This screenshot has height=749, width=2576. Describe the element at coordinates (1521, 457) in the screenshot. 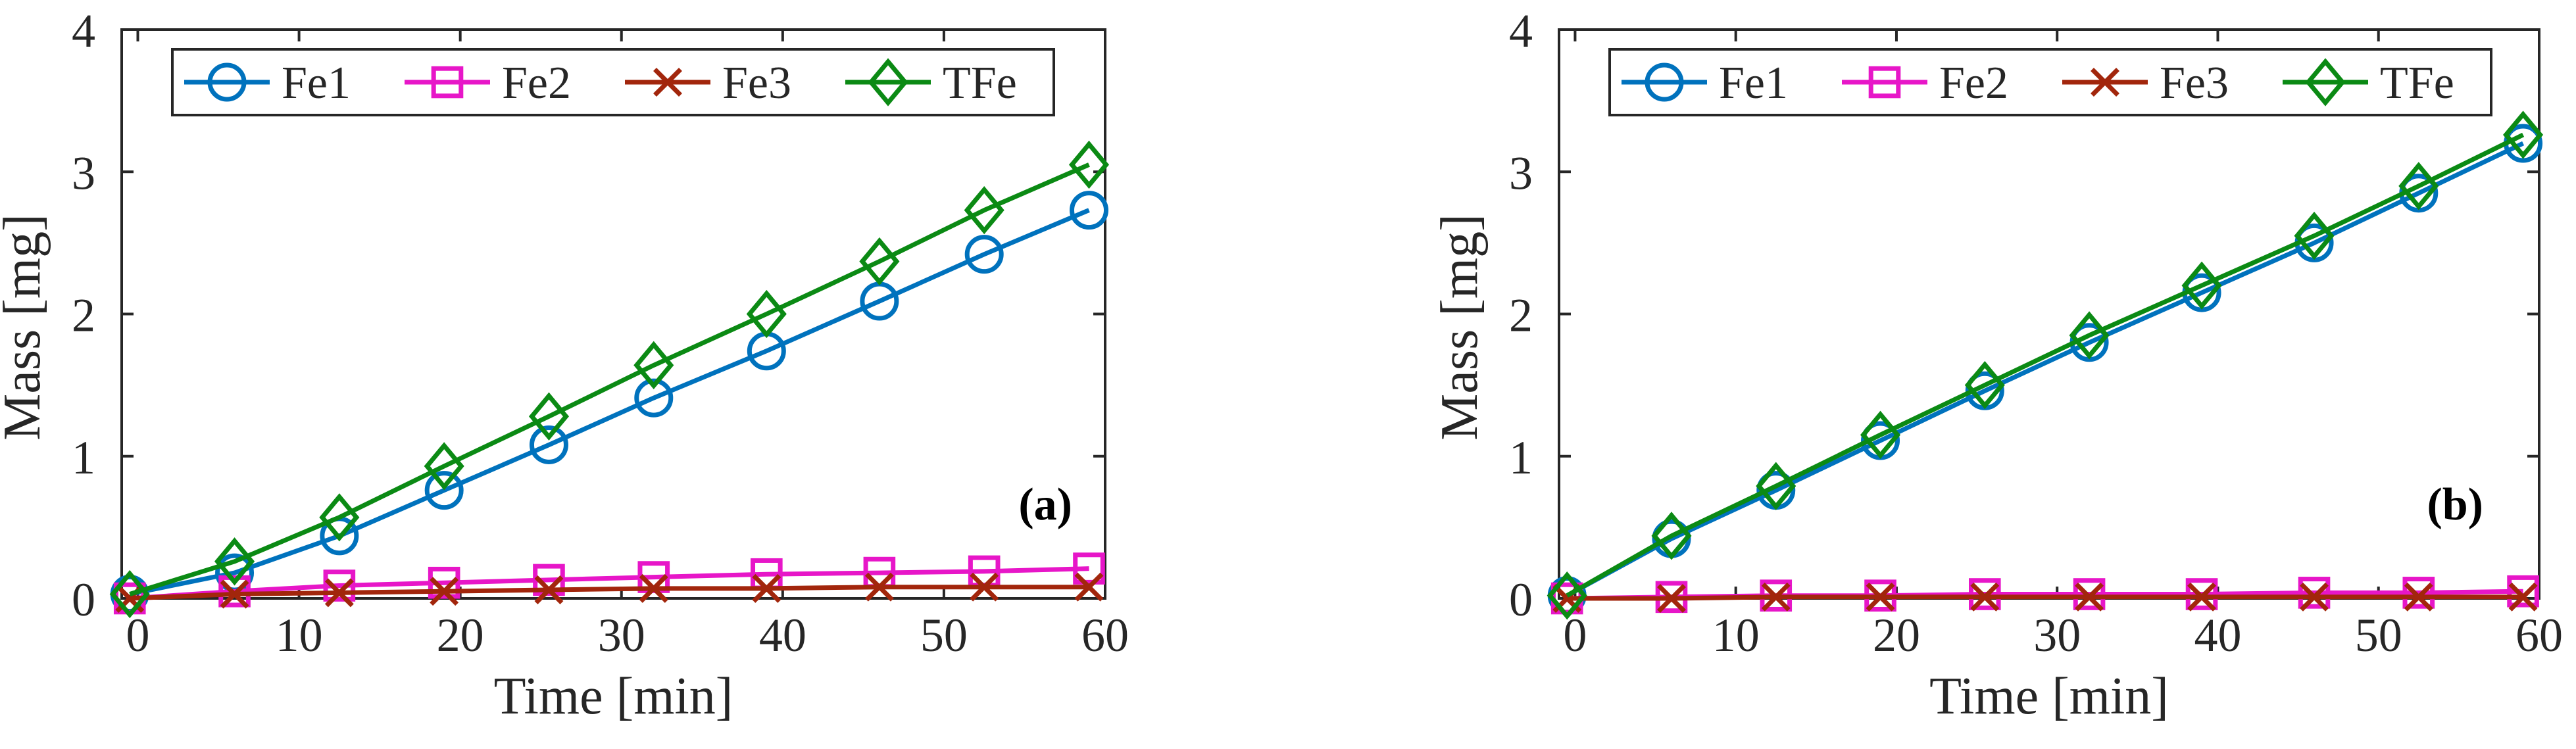

I see `y-tick-label: 1` at that location.